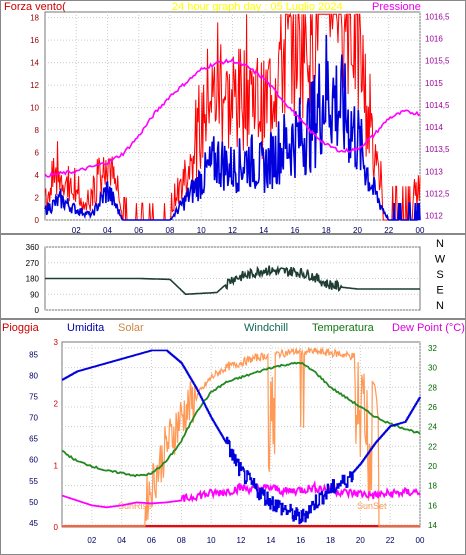 The image size is (466, 555). I want to click on top-right-tick-label: 1013, so click(434, 171).